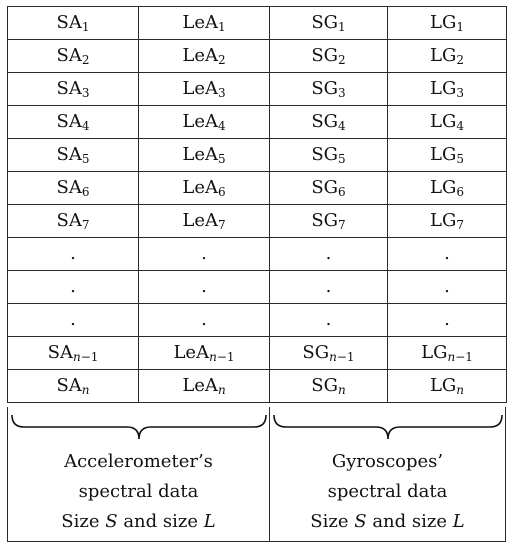  I want to click on table-cell: SA7, so click(73, 221).